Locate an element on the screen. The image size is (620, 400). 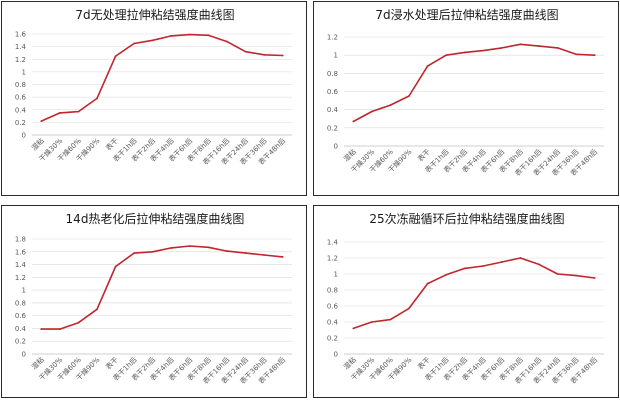
chart-title: 7d浸水处理后拉伸粘结强度曲线图 is located at coordinates (466, 14).